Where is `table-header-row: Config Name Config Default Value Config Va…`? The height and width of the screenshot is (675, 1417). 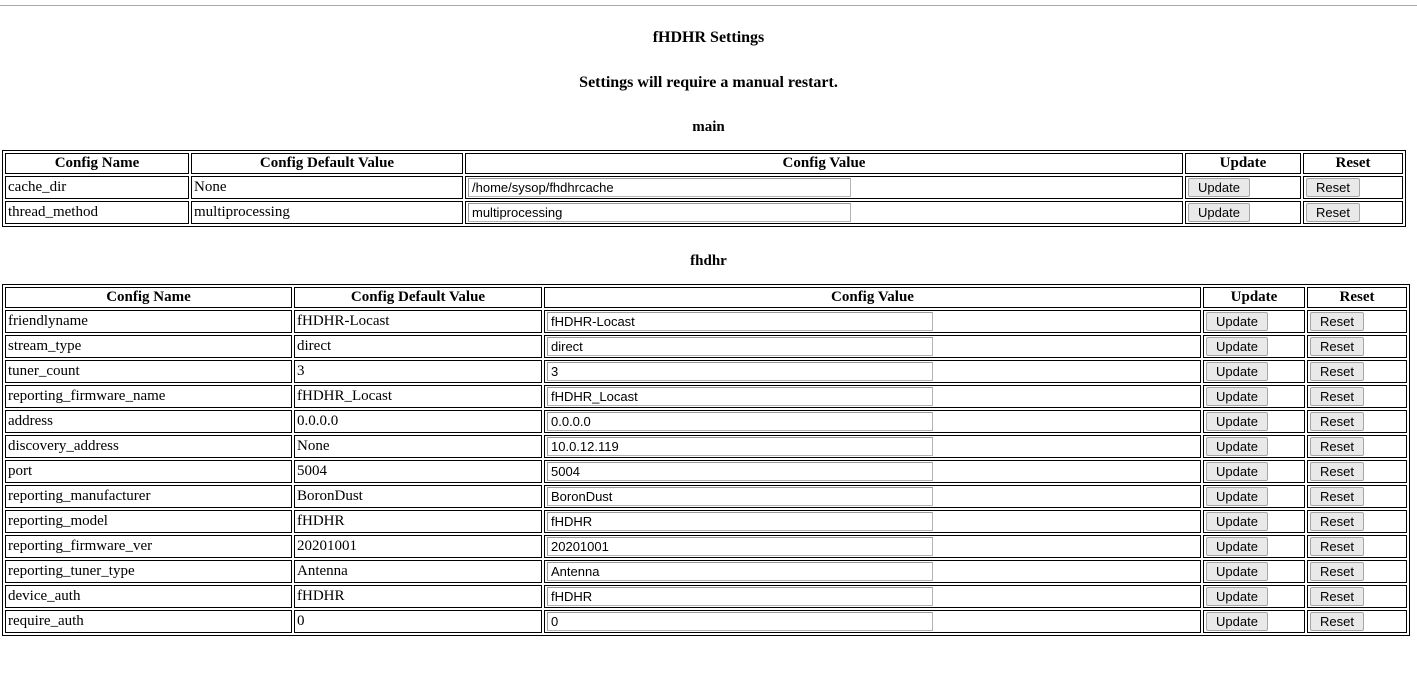 table-header-row: Config Name Config Default Value Config Va… is located at coordinates (704, 163).